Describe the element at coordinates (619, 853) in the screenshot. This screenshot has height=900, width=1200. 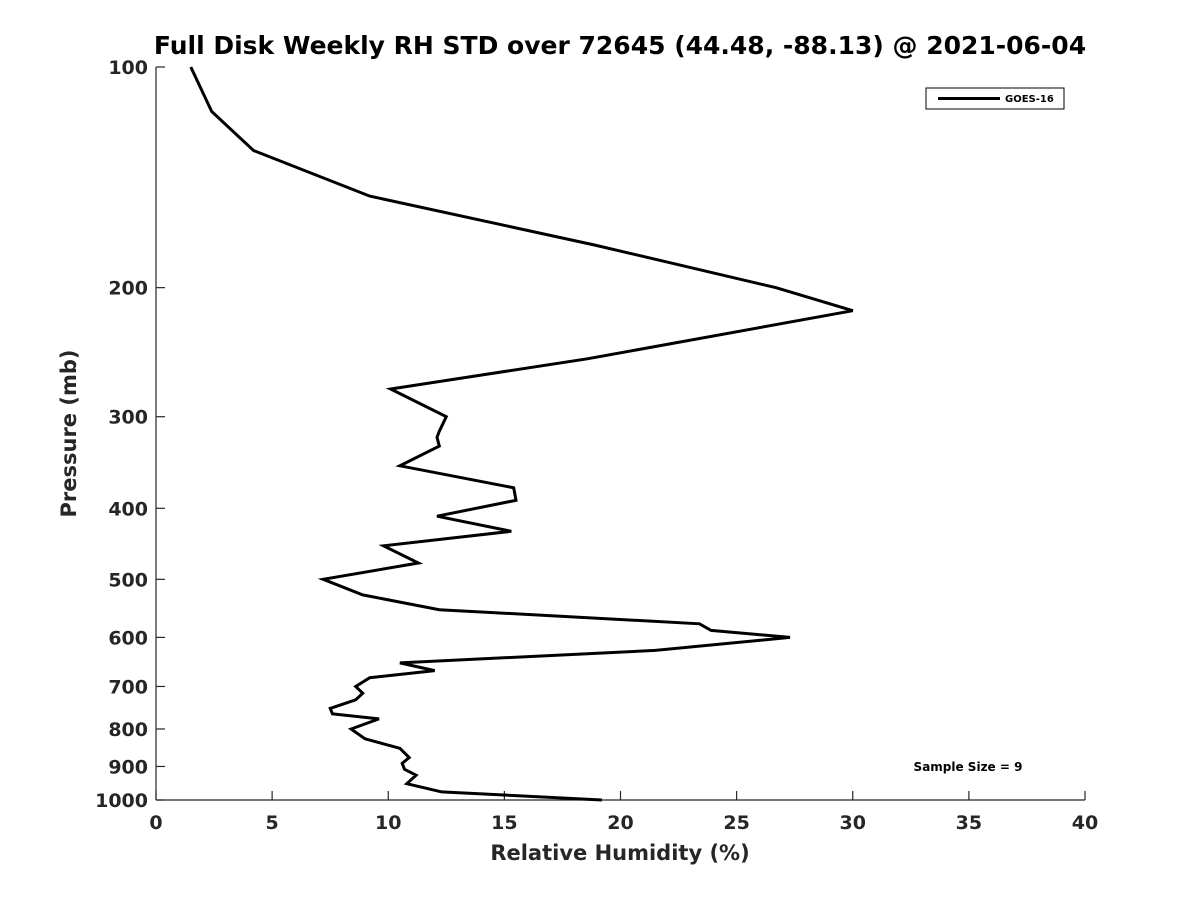
I see `x-axis-label: Relative Humidity (%)` at that location.